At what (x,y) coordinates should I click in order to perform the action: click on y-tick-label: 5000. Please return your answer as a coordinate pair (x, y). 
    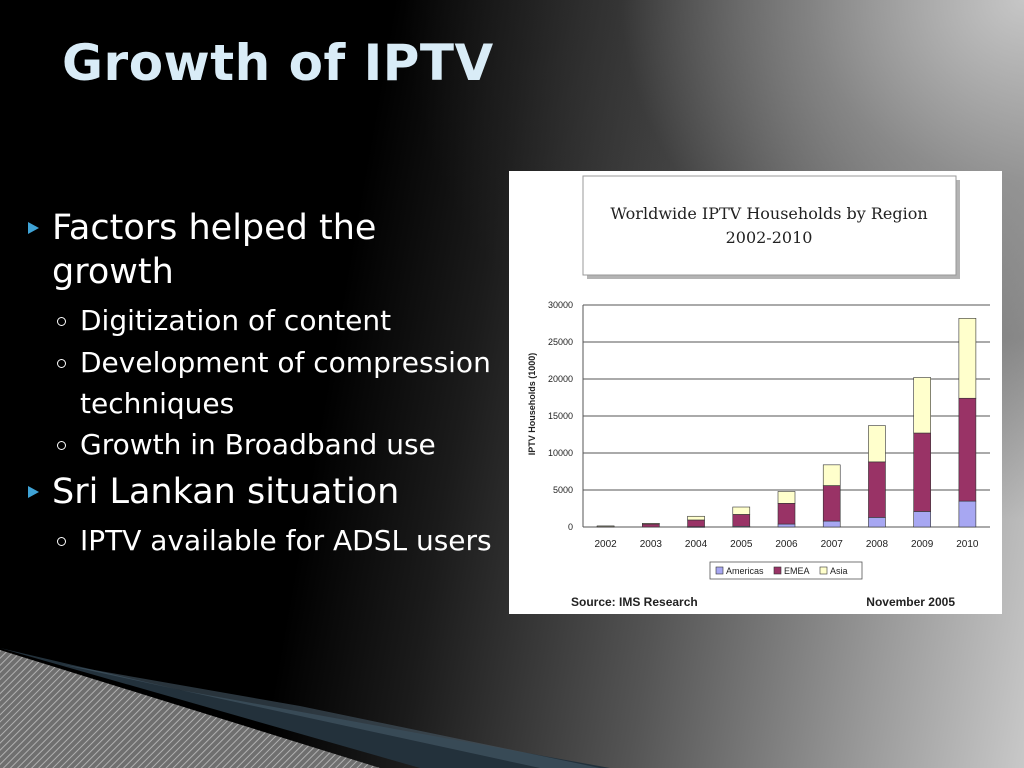
    Looking at the image, I should click on (563, 490).